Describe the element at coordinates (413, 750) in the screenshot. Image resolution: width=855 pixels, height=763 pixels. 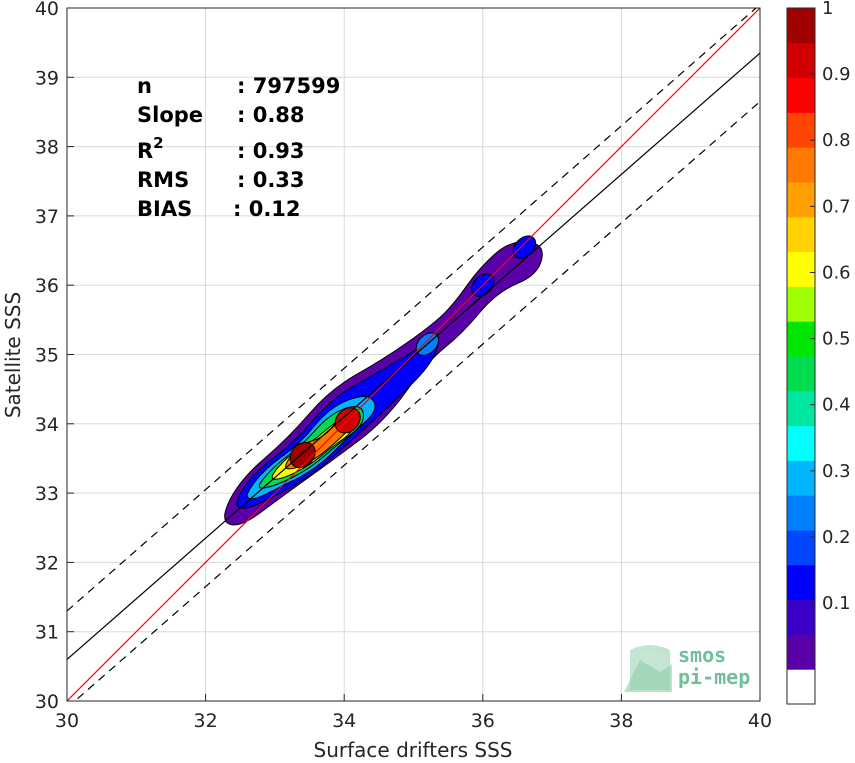
I see `x-axis-label: Surface drifters SSS` at that location.